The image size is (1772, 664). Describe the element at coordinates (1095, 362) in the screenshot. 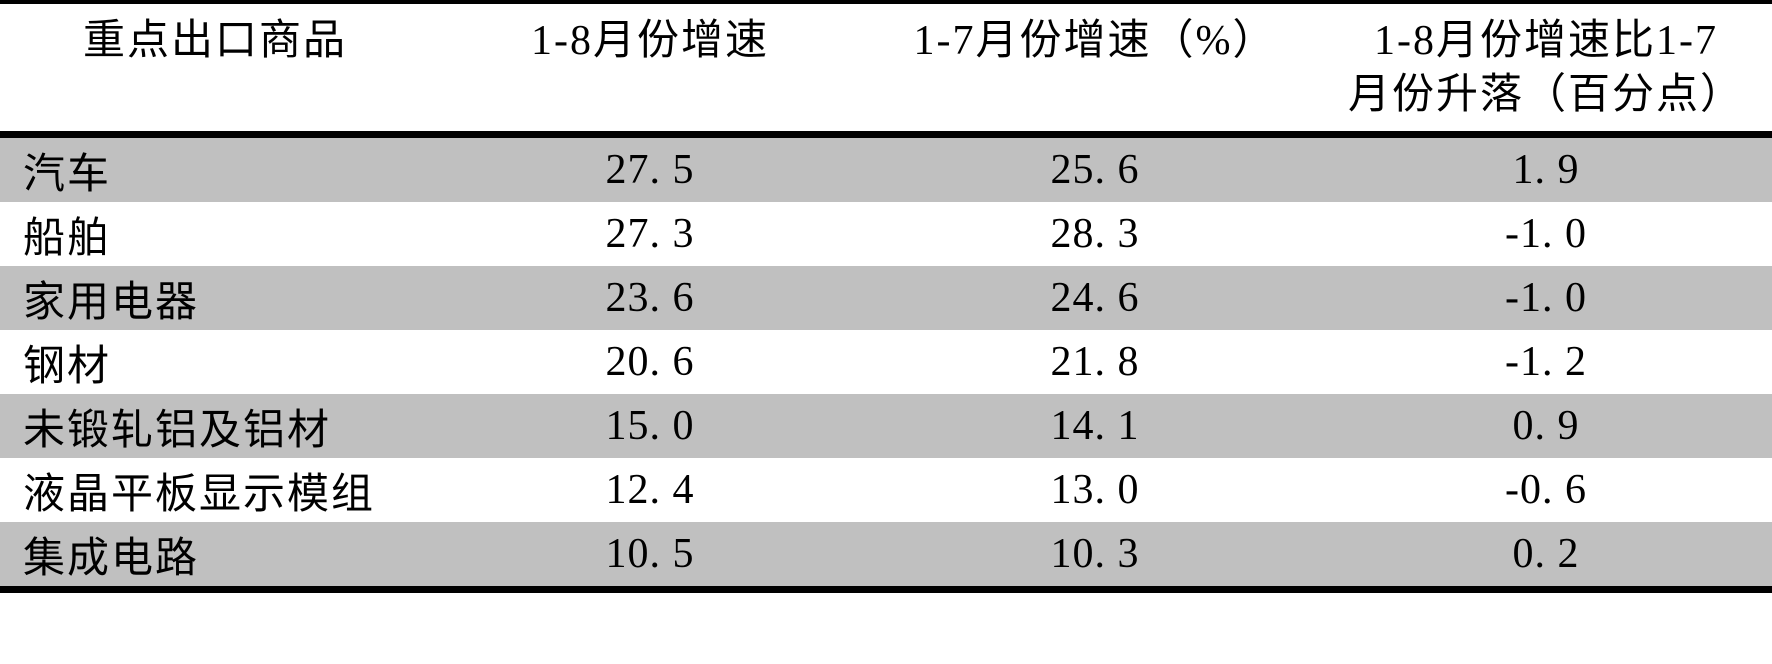

I see `growth-1-7-value: 21. 8` at that location.